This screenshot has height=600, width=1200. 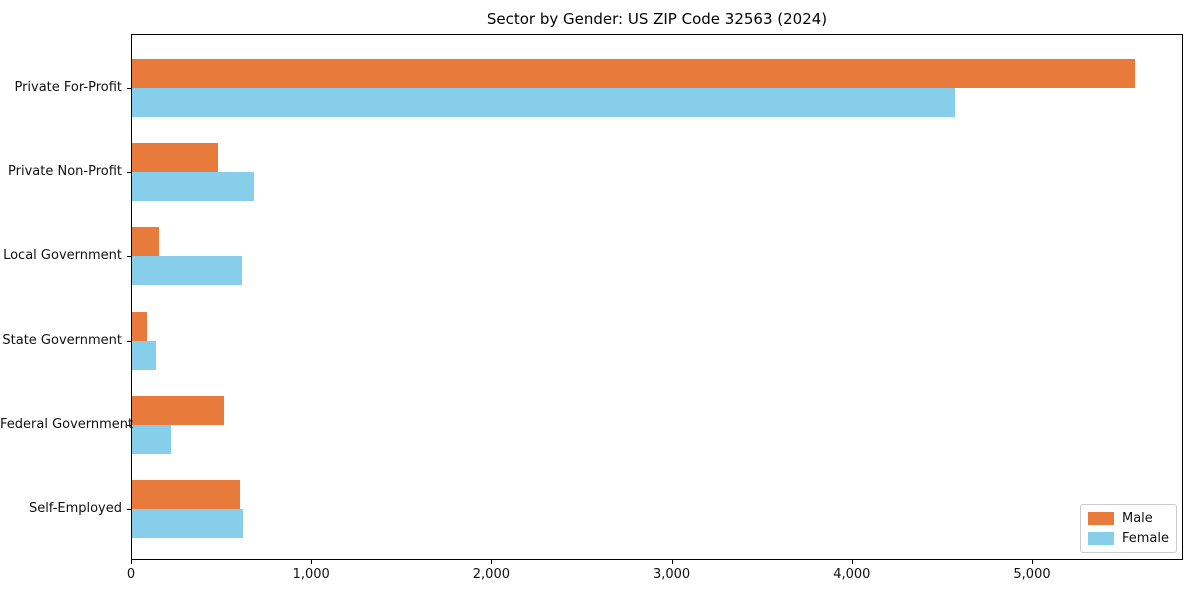 What do you see at coordinates (1137, 518) in the screenshot?
I see `legend-label-male: Male` at bounding box center [1137, 518].